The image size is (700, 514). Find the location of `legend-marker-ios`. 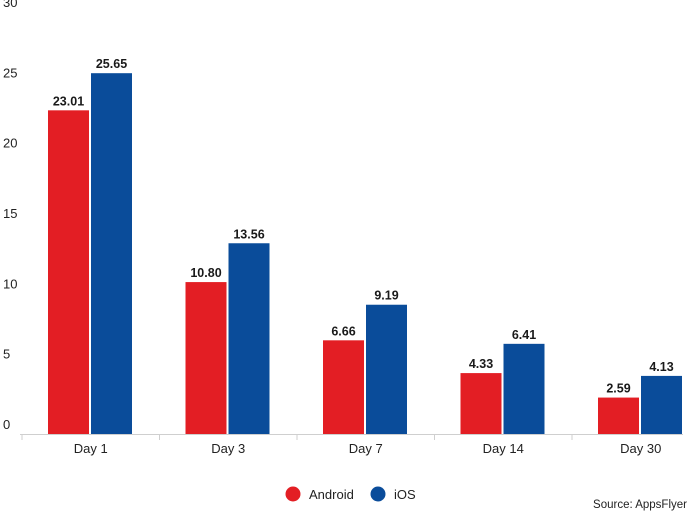

legend-marker-ios is located at coordinates (378, 494).